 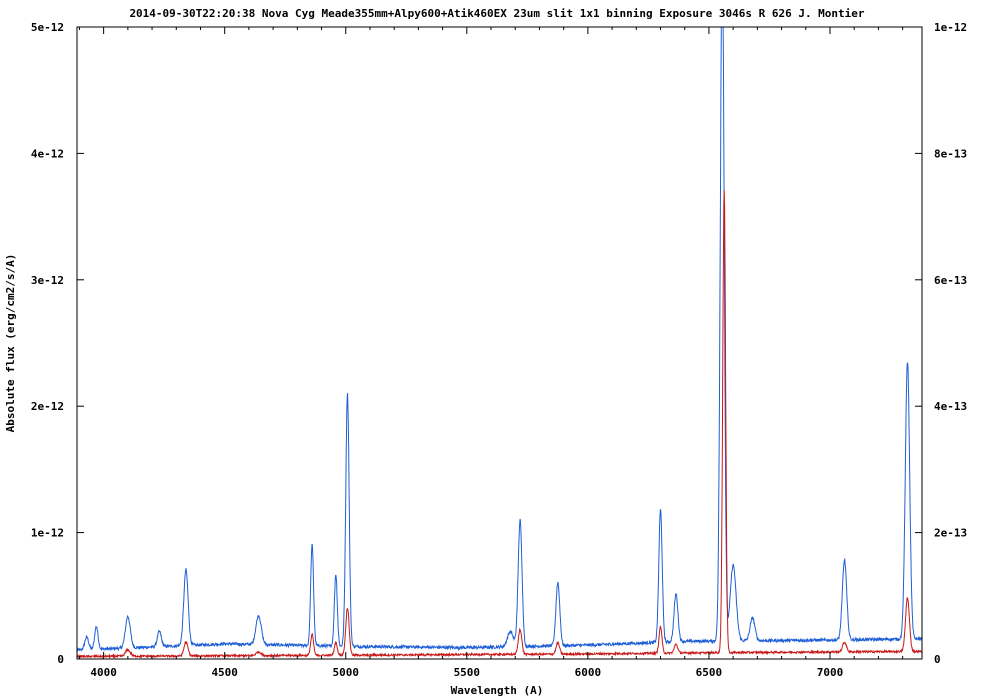 I want to click on y-left-tick-label: 5e-12, so click(x=47, y=27).